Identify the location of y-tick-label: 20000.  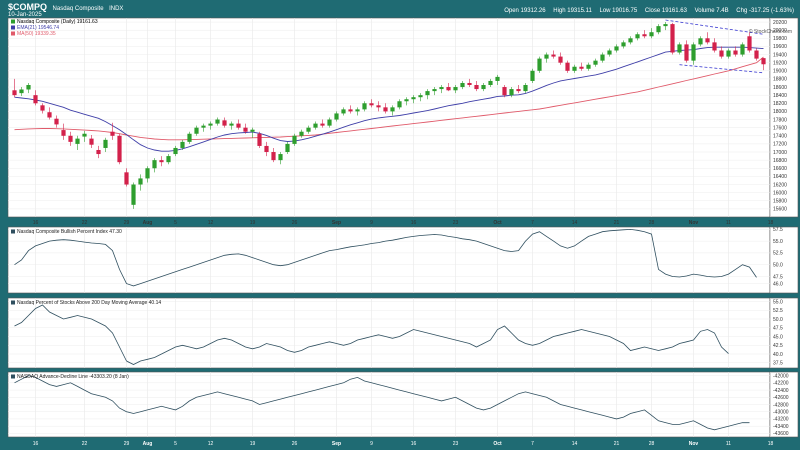
(780, 31).